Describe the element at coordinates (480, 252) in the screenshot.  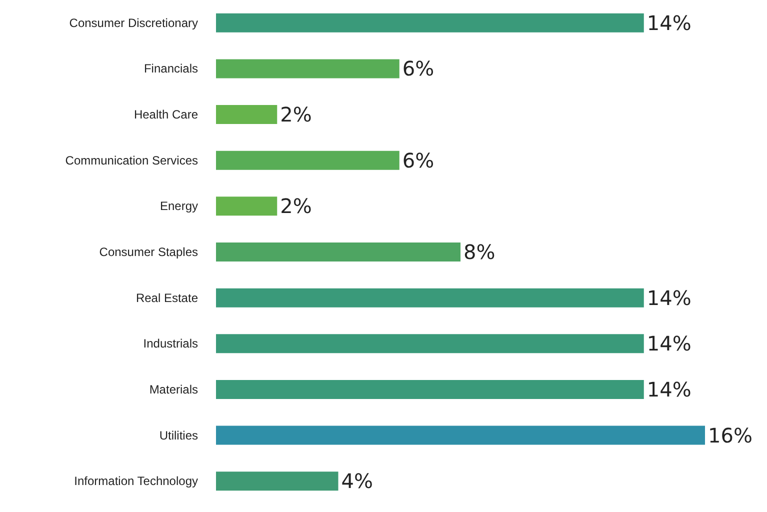
I see `data-label: 8%` at that location.